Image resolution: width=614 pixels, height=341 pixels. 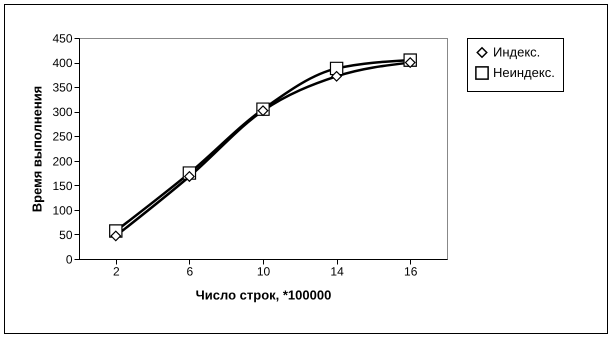 I want to click on x-tick-label: 10, so click(x=263, y=271).